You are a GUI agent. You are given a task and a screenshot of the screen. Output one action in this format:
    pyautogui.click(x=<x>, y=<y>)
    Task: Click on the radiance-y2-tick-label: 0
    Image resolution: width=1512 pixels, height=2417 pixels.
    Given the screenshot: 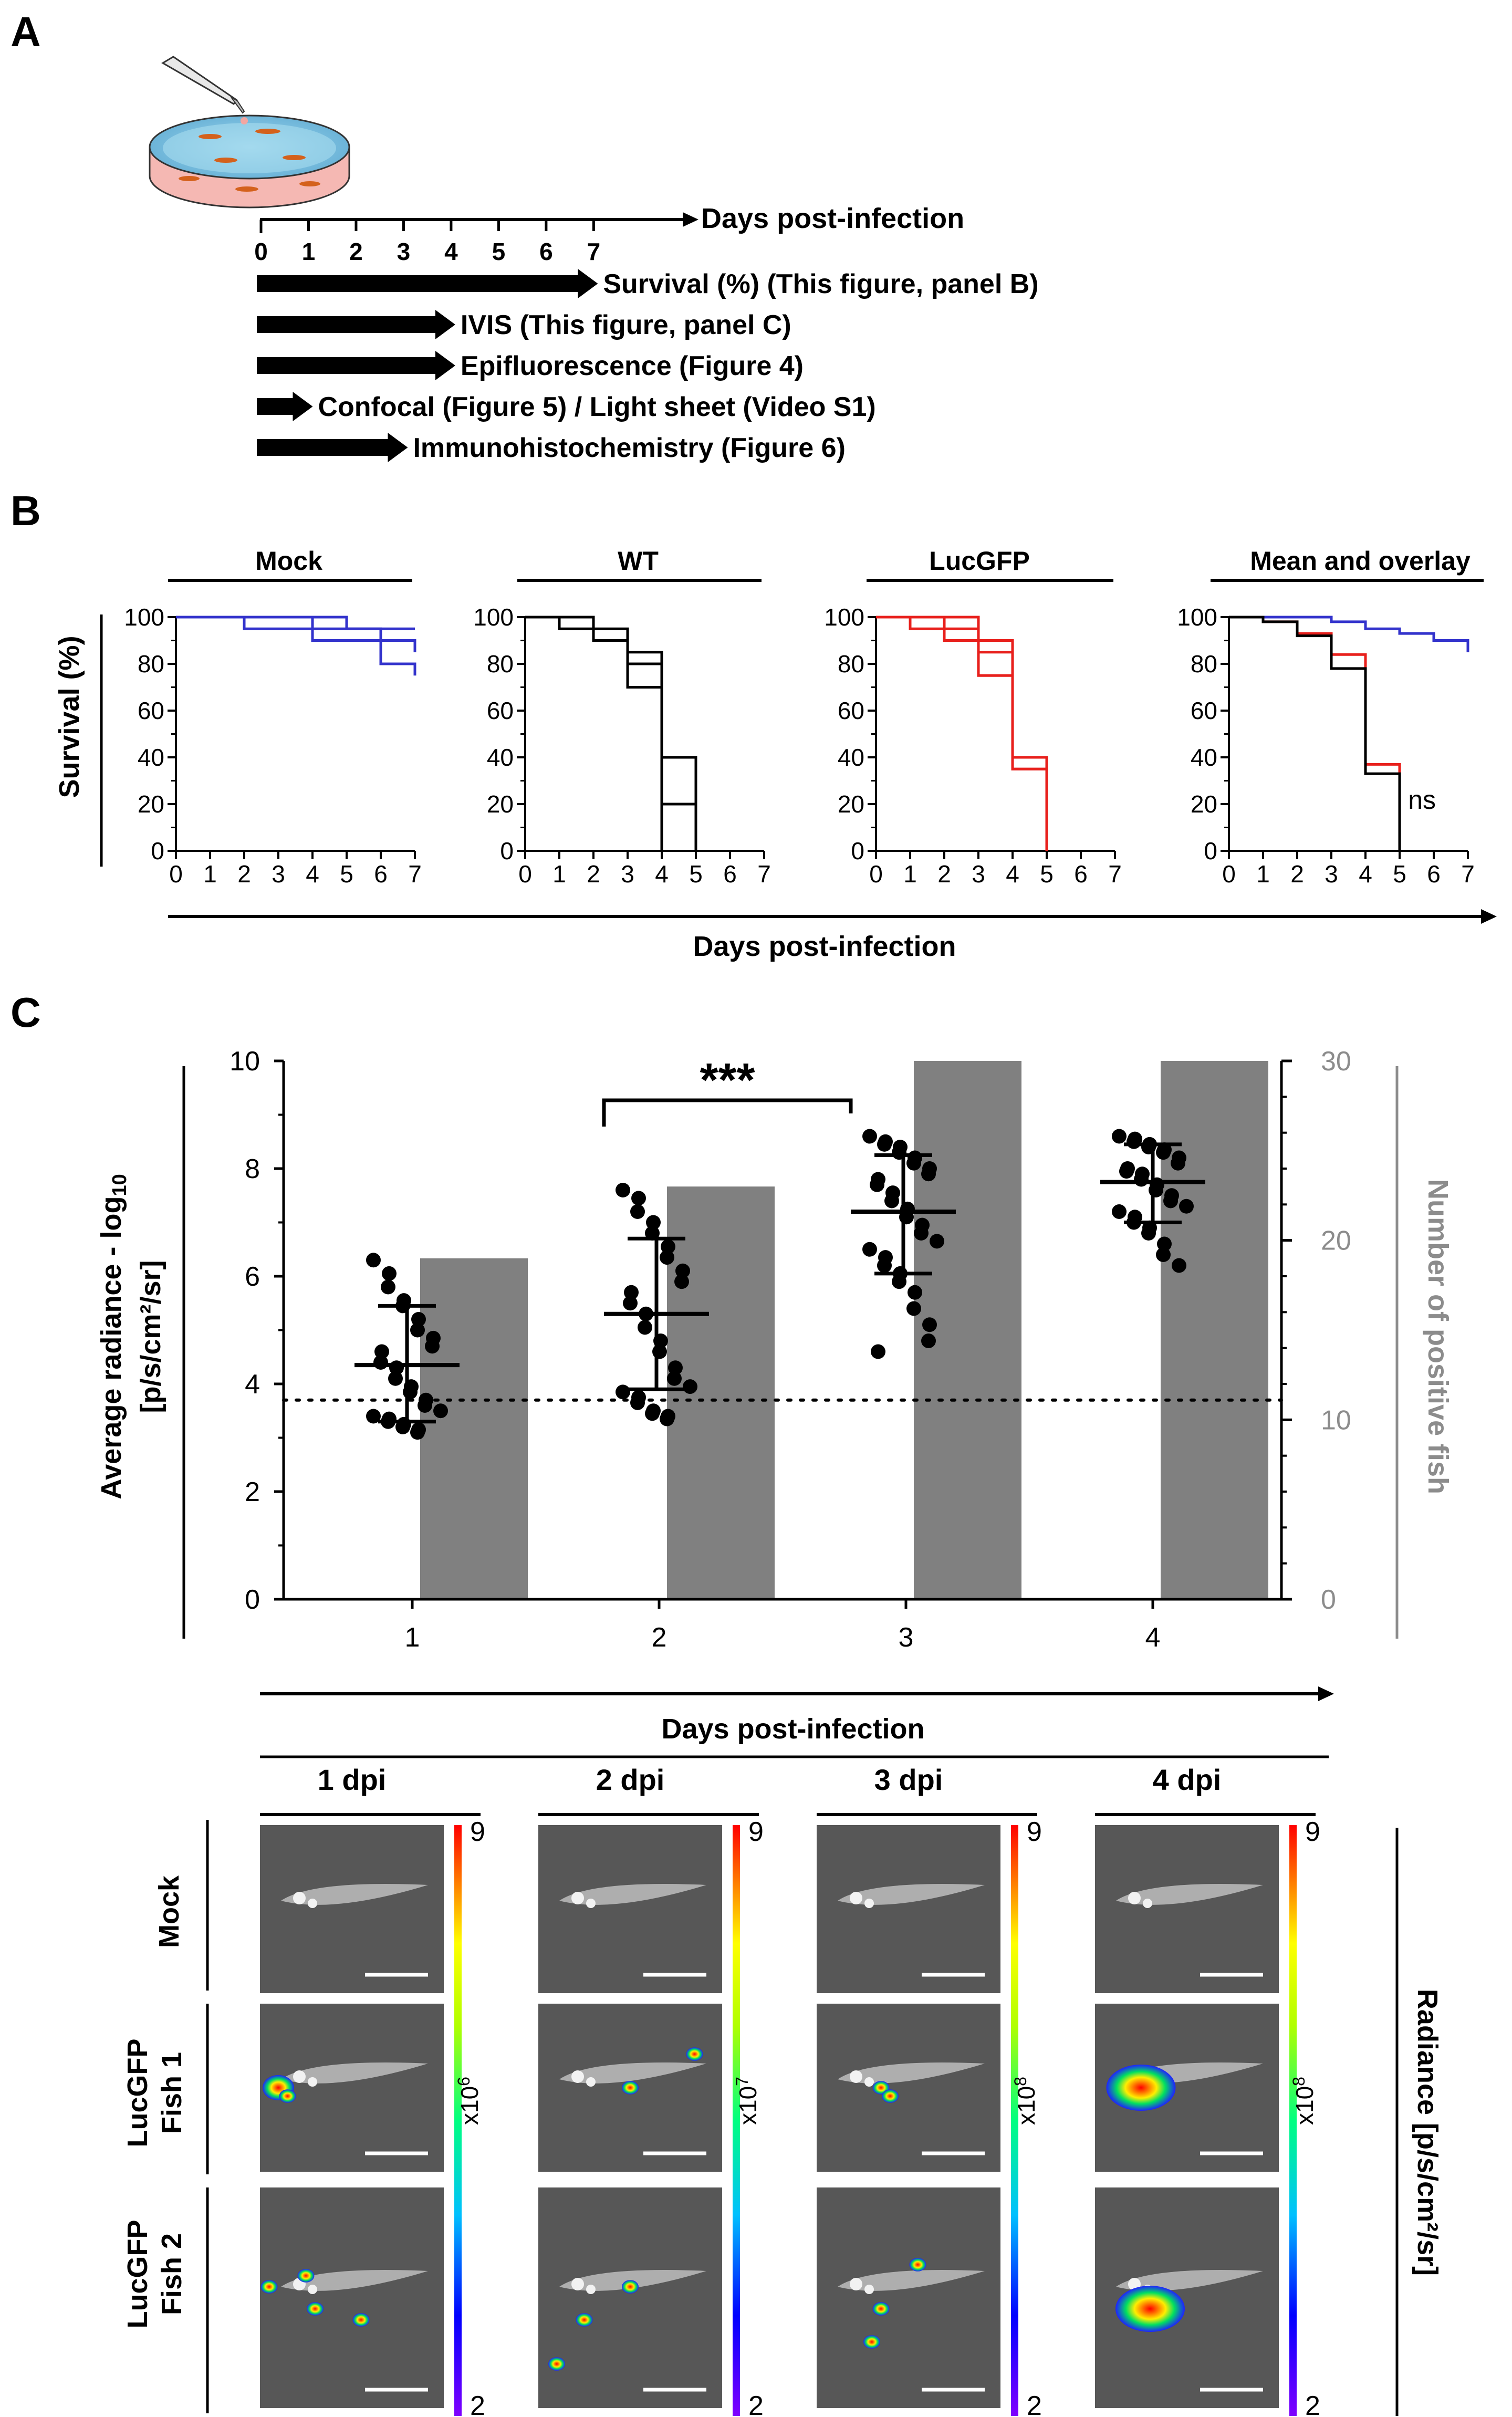 What is the action you would take?
    pyautogui.click(x=1328, y=1600)
    